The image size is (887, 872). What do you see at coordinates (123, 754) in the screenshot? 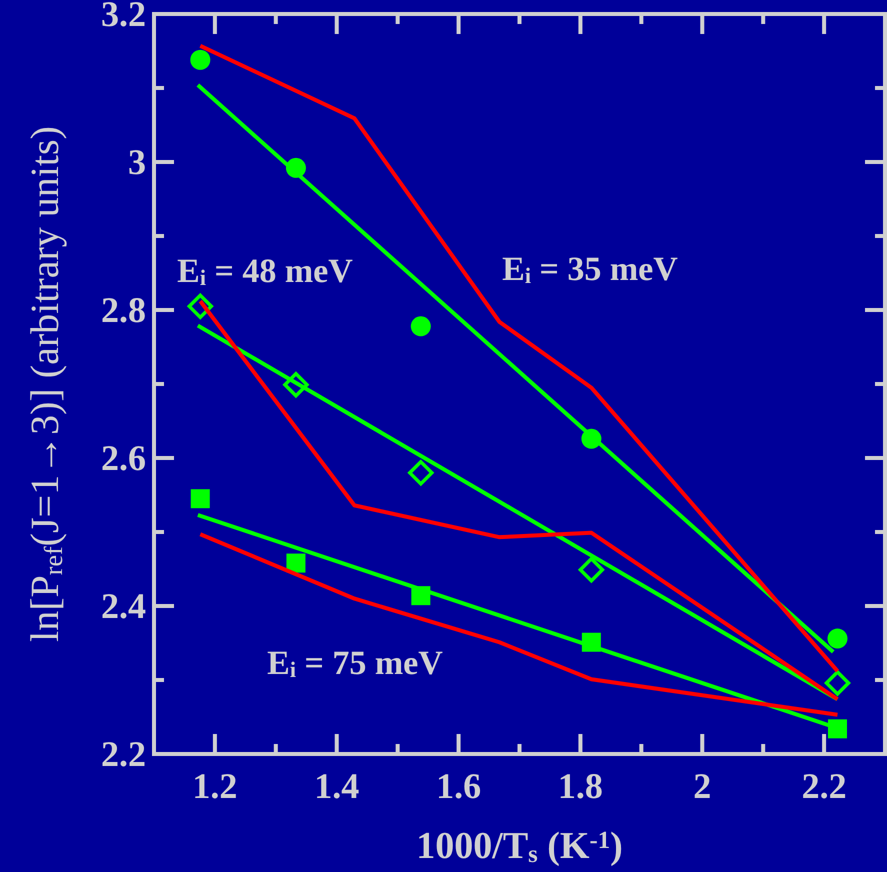
I see `y-tick-label: 2.2` at bounding box center [123, 754].